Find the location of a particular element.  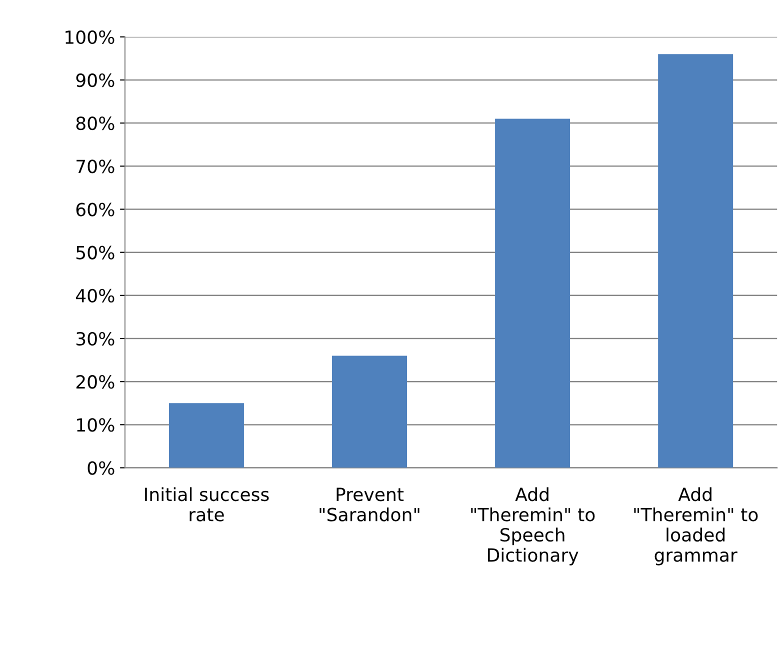

y-tick-label: 50% is located at coordinates (95, 253).